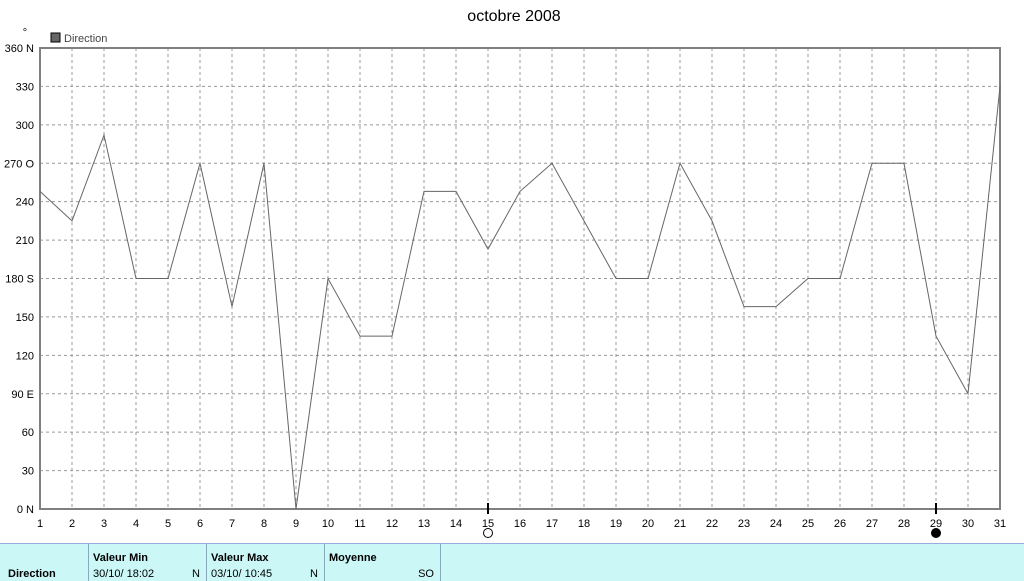 The height and width of the screenshot is (581, 1024). What do you see at coordinates (136, 524) in the screenshot?
I see `x-tick-label: 4` at bounding box center [136, 524].